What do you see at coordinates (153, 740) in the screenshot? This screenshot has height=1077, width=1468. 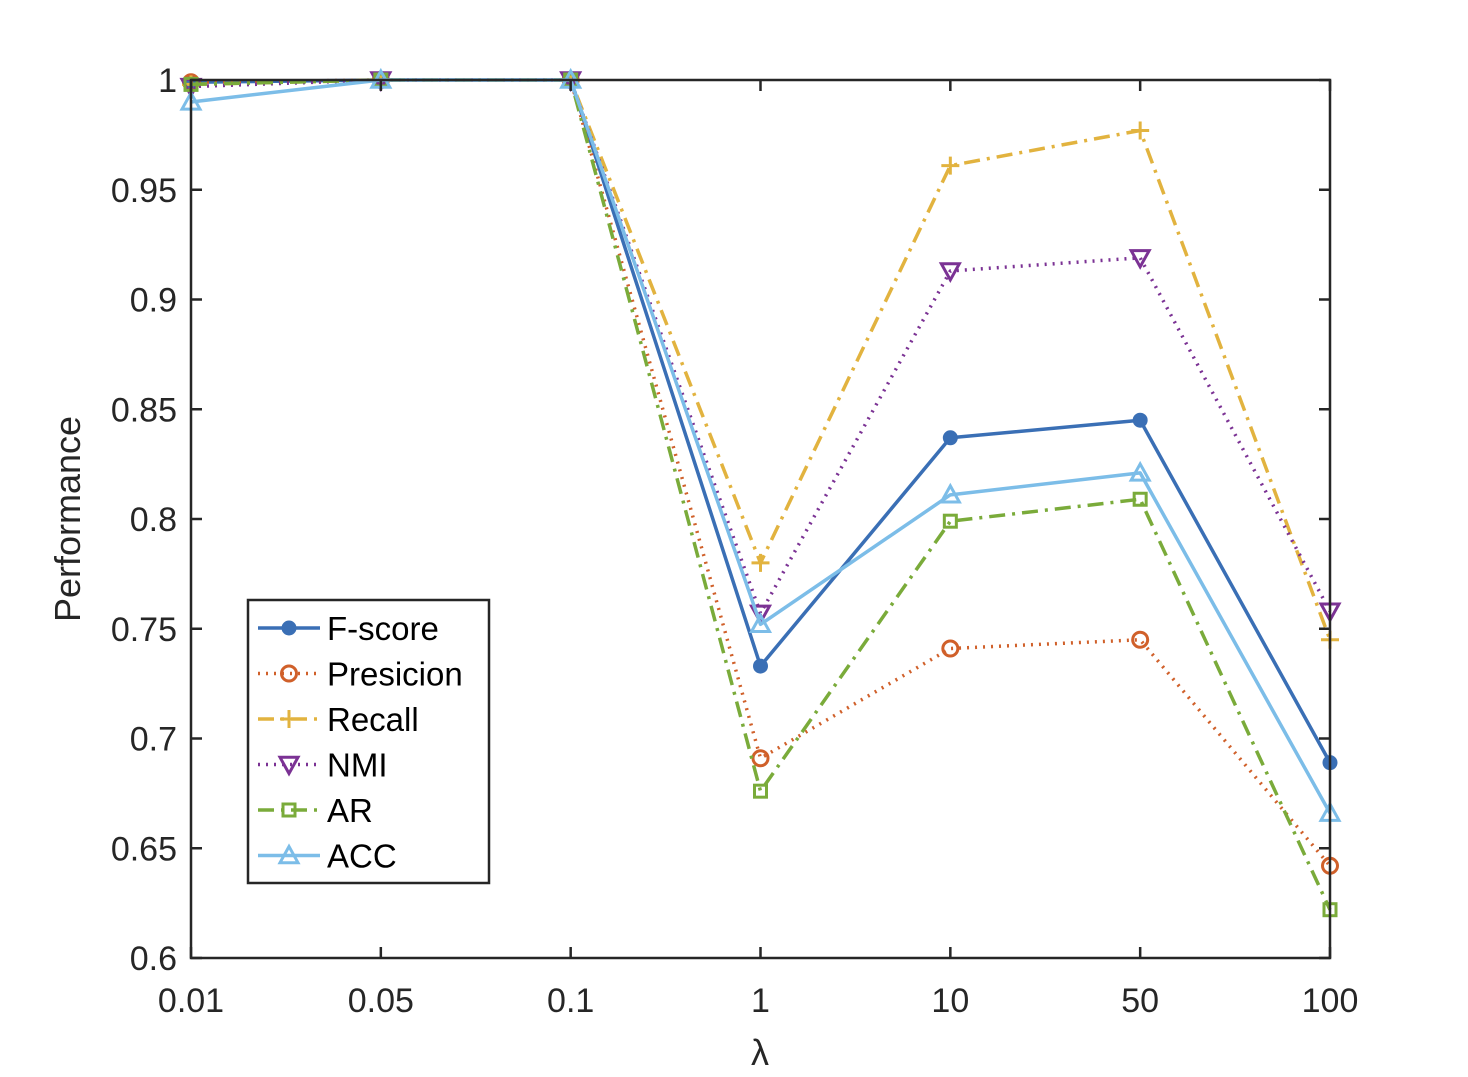 I see `y-tick-label: 0.7` at bounding box center [153, 740].